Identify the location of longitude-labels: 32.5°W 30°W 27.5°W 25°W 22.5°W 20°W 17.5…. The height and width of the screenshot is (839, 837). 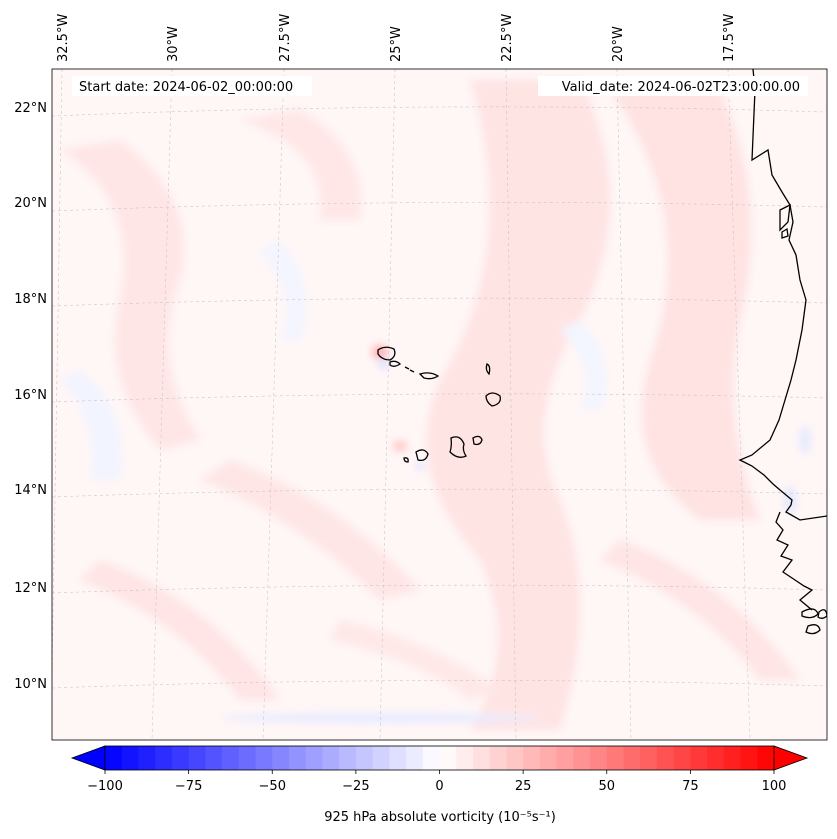
(396, 38).